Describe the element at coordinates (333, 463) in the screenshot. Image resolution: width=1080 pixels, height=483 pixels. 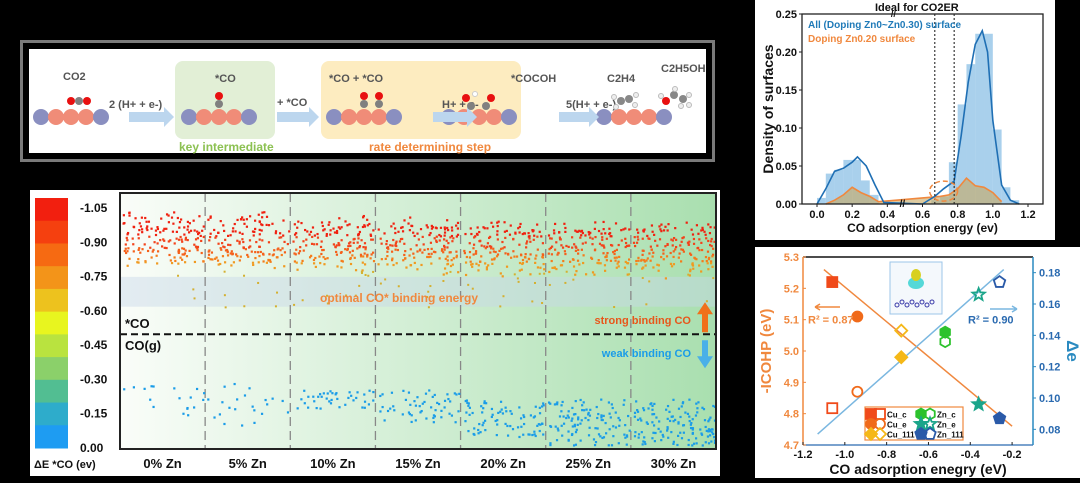
I see `category-label: 10% Zn` at that location.